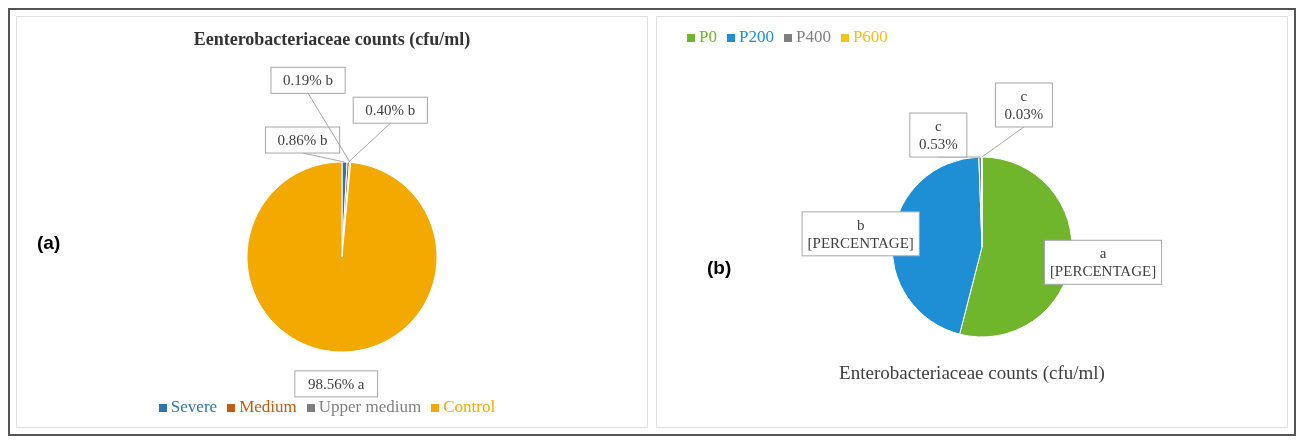  What do you see at coordinates (336, 383) in the screenshot?
I see `data-label: 98.56% a` at bounding box center [336, 383].